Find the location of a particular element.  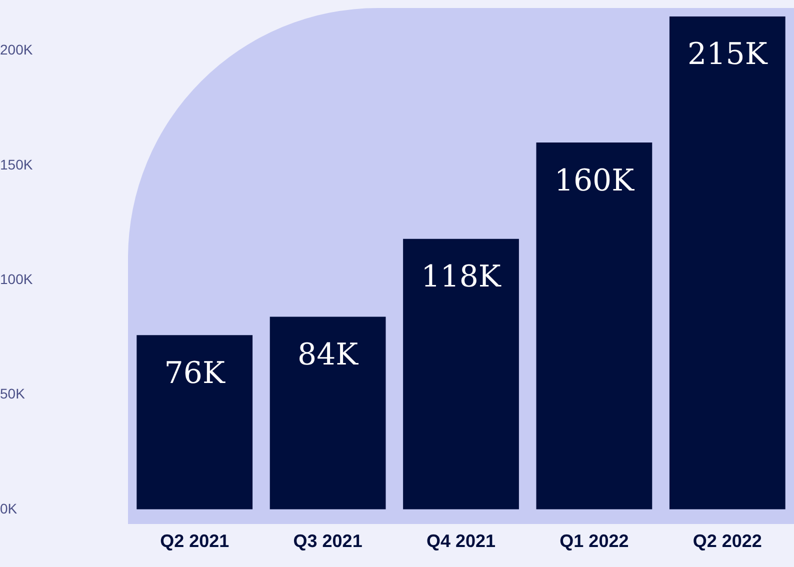

data-label: 160K is located at coordinates (594, 180).